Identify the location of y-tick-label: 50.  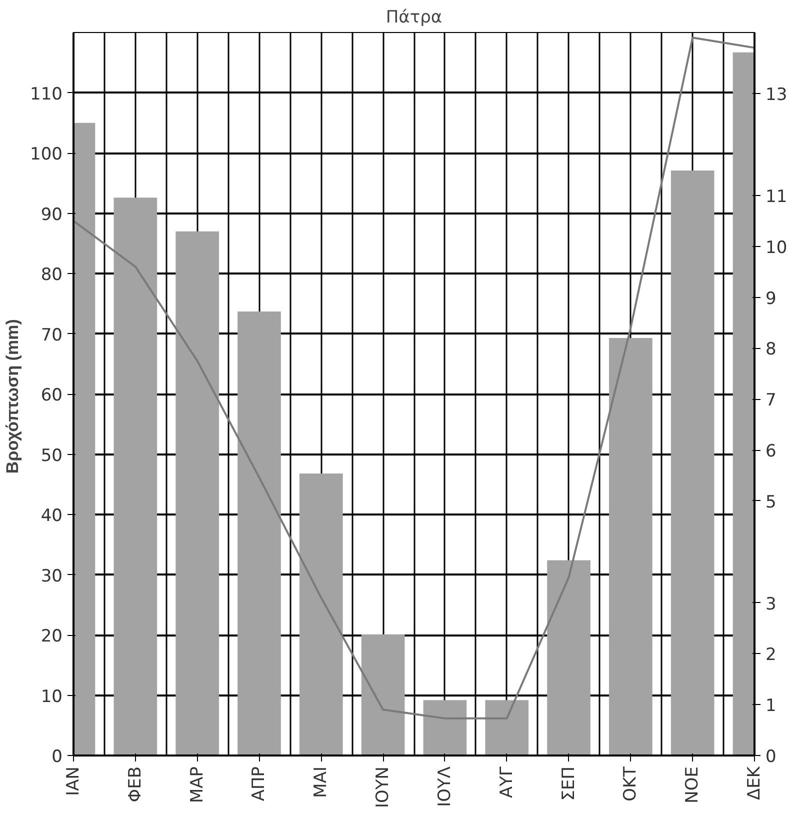
(51, 456).